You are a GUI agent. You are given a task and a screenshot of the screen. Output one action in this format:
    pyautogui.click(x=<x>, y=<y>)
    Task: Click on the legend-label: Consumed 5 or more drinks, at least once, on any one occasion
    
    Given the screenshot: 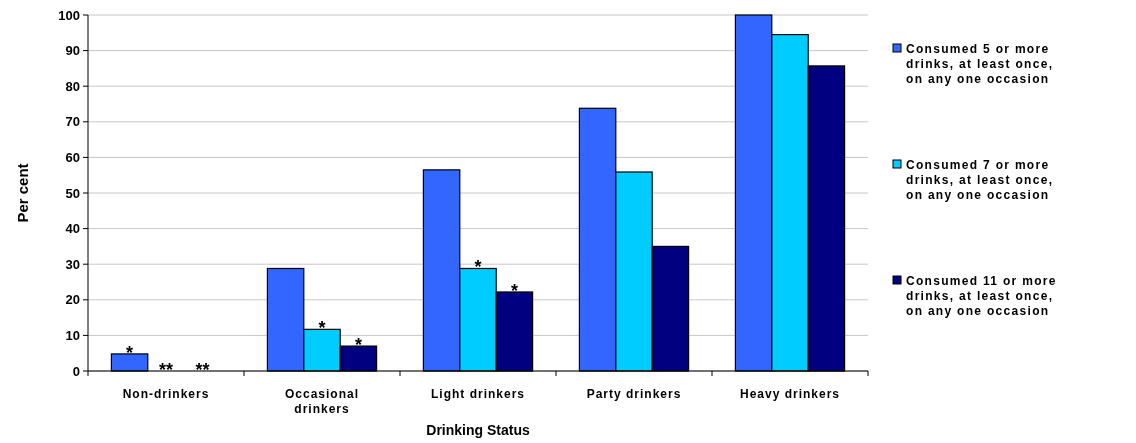 What is the action you would take?
    pyautogui.click(x=980, y=64)
    